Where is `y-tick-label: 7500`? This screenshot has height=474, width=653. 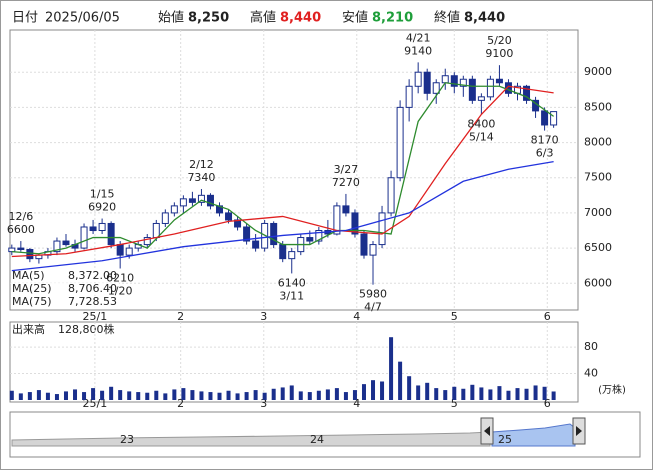
y-tick-label: 7500 is located at coordinates (598, 177).